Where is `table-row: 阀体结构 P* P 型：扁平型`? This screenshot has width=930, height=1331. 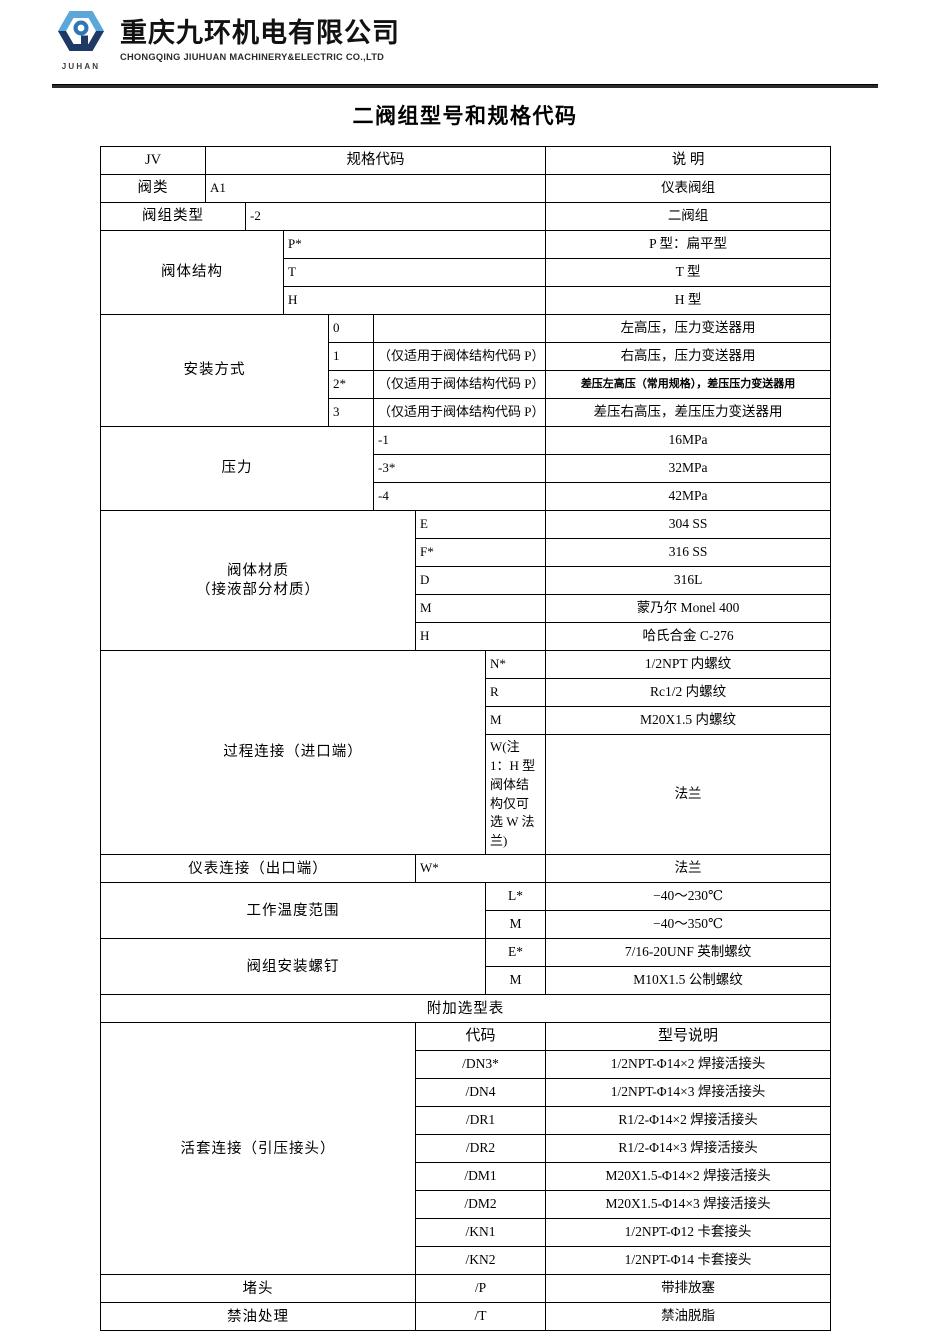
table-row: 阀体结构 P* P 型：扁平型 is located at coordinates (466, 272).